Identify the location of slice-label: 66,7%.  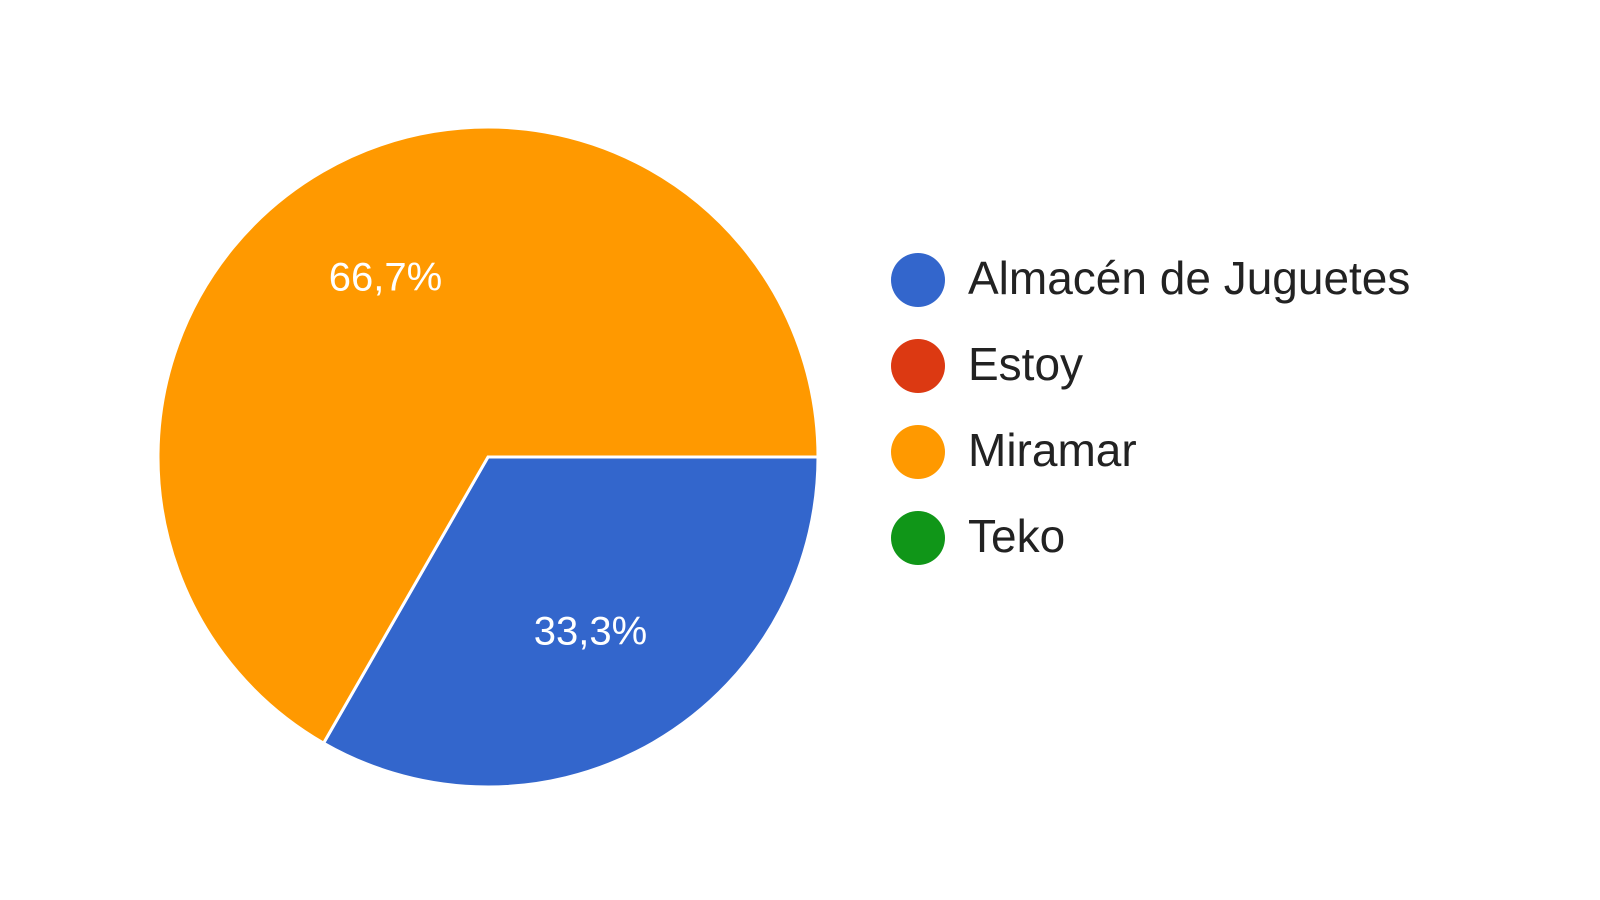
(385, 277).